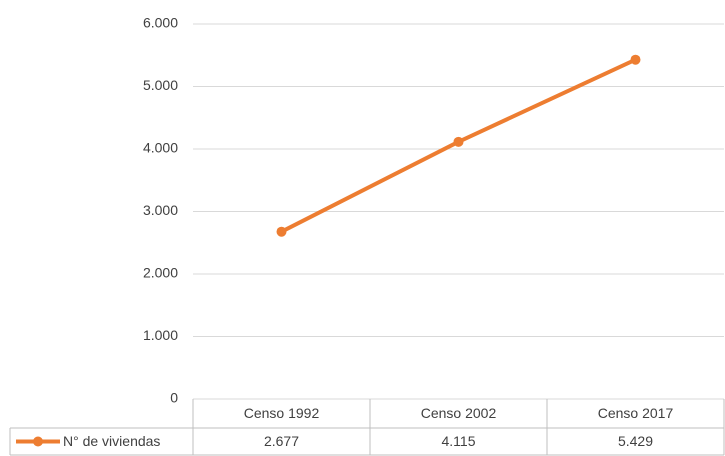 This screenshot has width=725, height=456. I want to click on data-label: 5.429, so click(635, 441).